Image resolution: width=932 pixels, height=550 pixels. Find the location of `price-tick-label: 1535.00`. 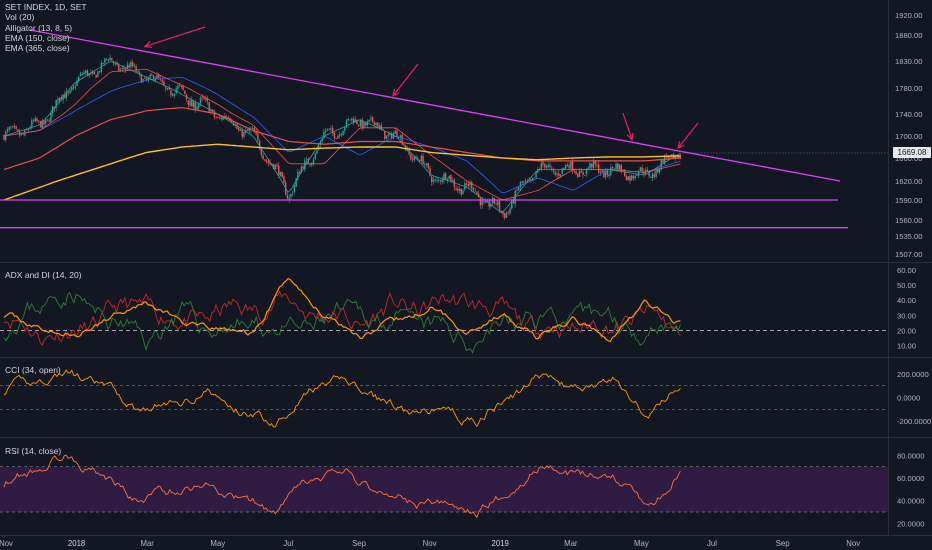

price-tick-label: 1535.00 is located at coordinates (908, 236).